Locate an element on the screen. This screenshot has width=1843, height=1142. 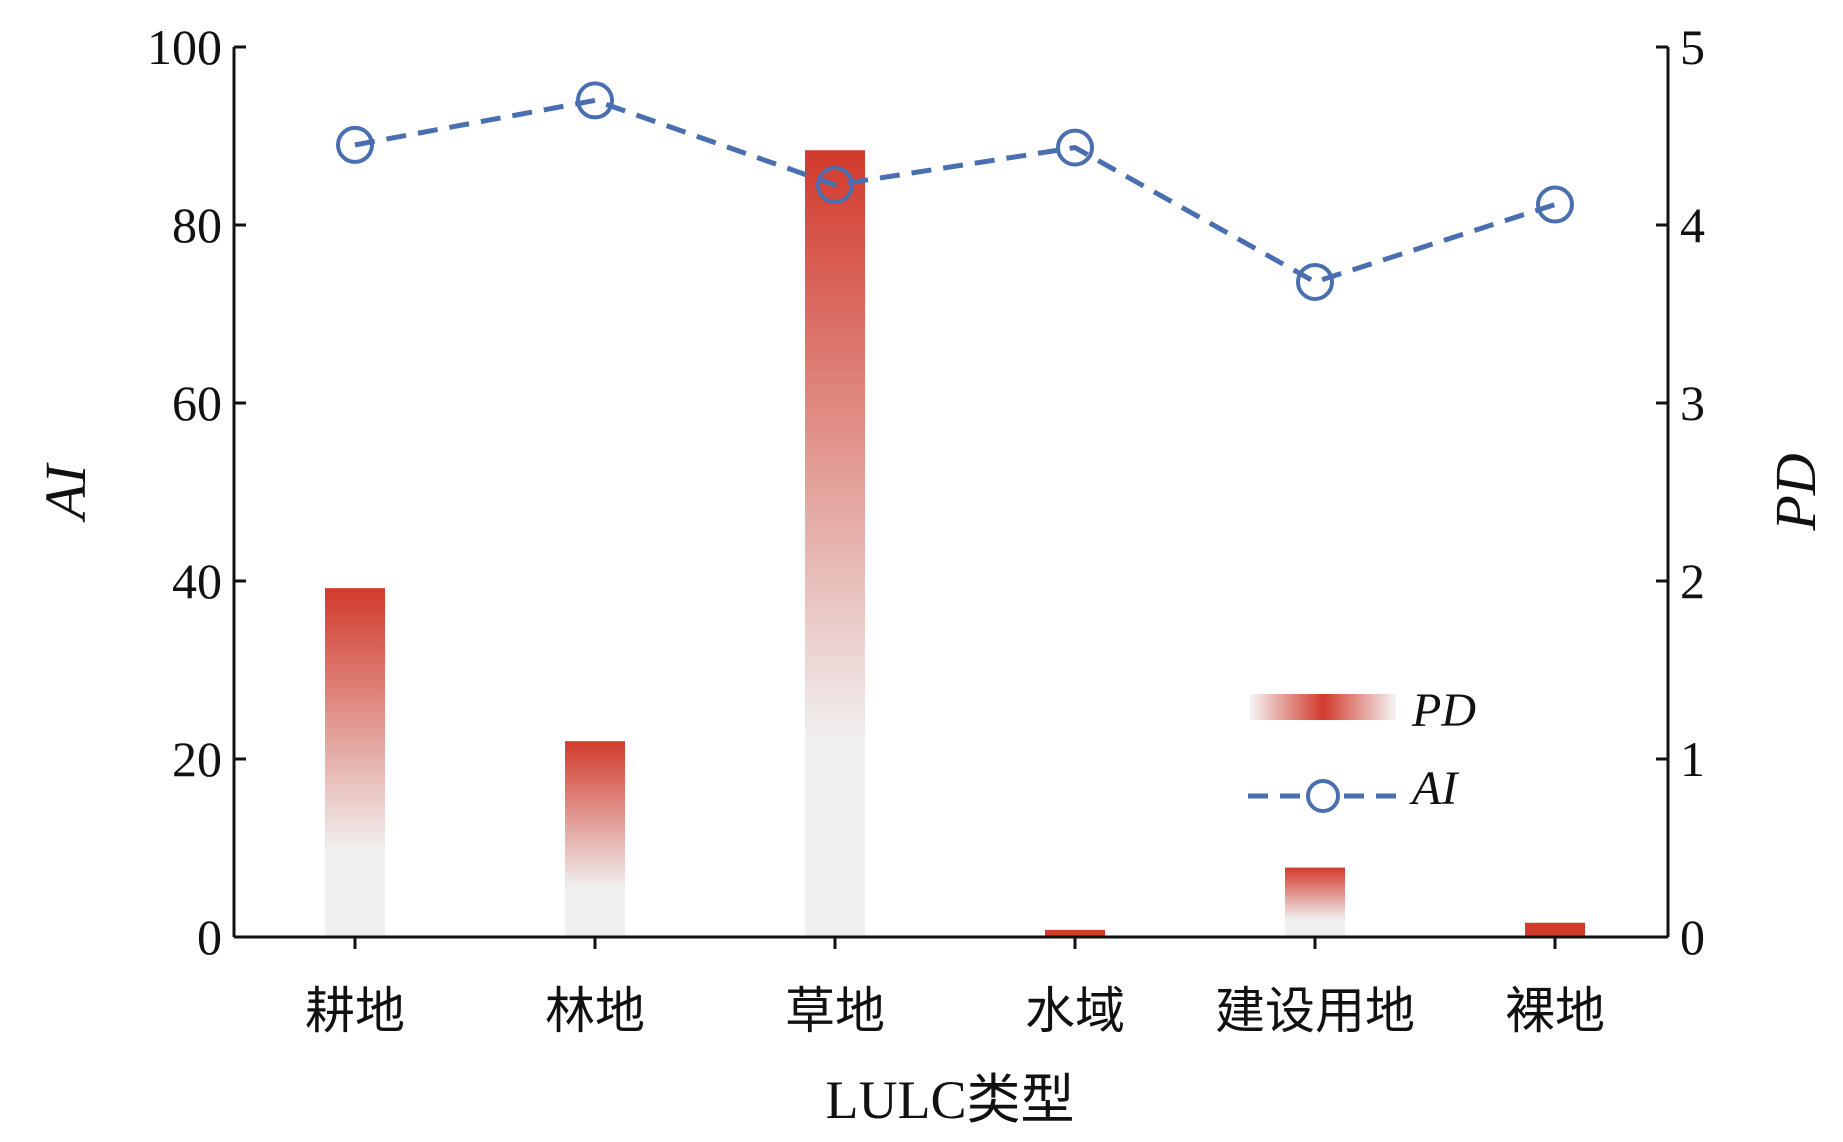
left-tick-label: 60 is located at coordinates (197, 403).